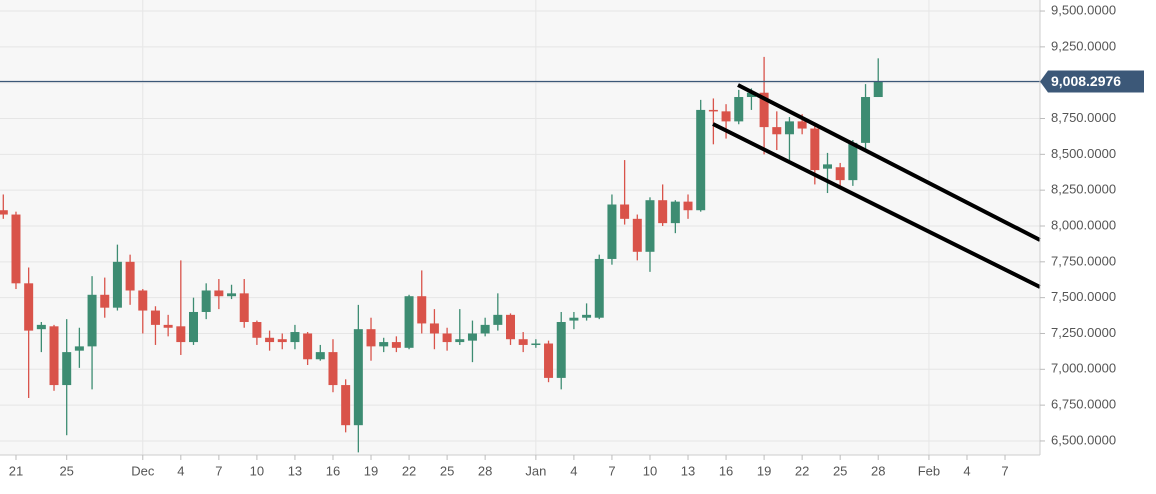 This screenshot has height=494, width=1156. Describe the element at coordinates (16, 470) in the screenshot. I see `x-tick-label: 21` at that location.